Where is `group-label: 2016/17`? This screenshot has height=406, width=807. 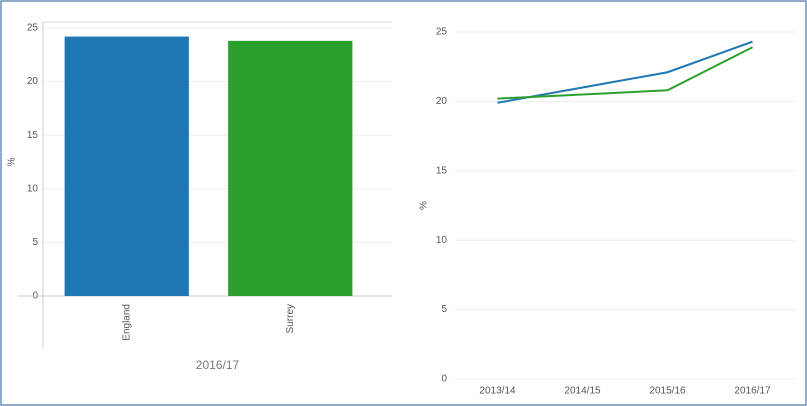
group-label: 2016/17 is located at coordinates (218, 365).